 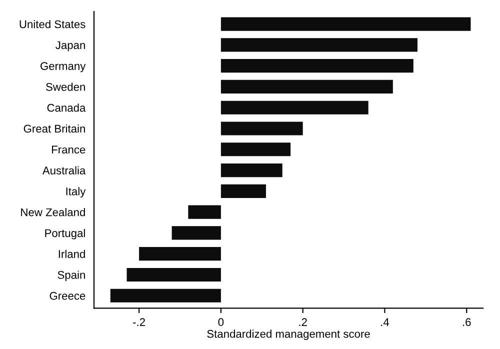 I want to click on y-tick-label: Great Britain, so click(x=54, y=128).